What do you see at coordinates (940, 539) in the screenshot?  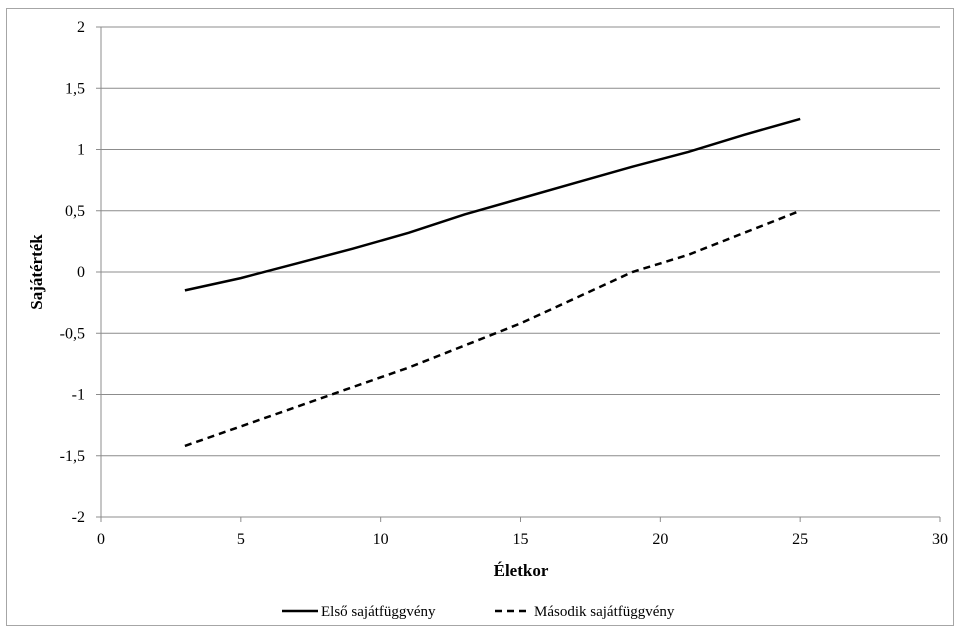 I see `x-tick-label: 30` at bounding box center [940, 539].